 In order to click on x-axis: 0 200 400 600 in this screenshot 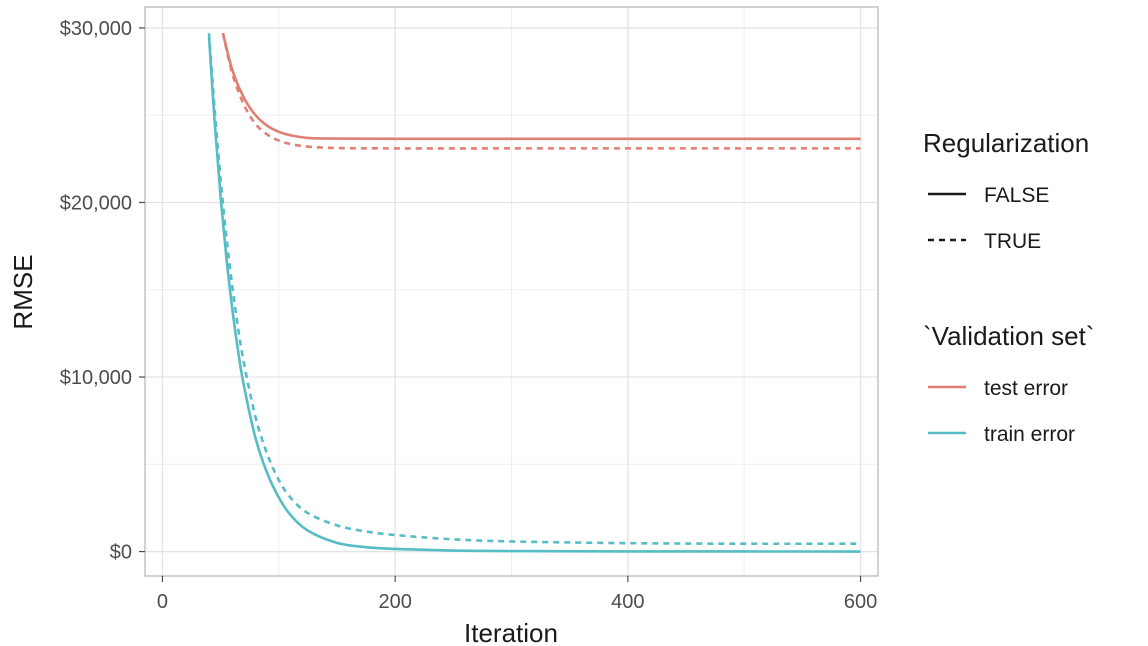, I will do `click(517, 594)`.